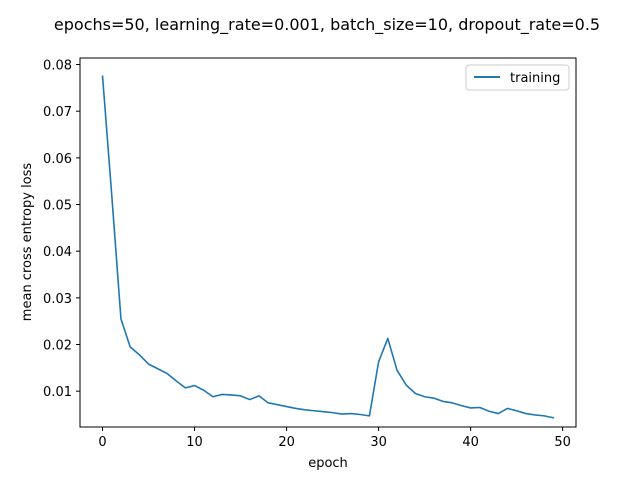  What do you see at coordinates (328, 463) in the screenshot?
I see `x-axis-label: epoch` at bounding box center [328, 463].